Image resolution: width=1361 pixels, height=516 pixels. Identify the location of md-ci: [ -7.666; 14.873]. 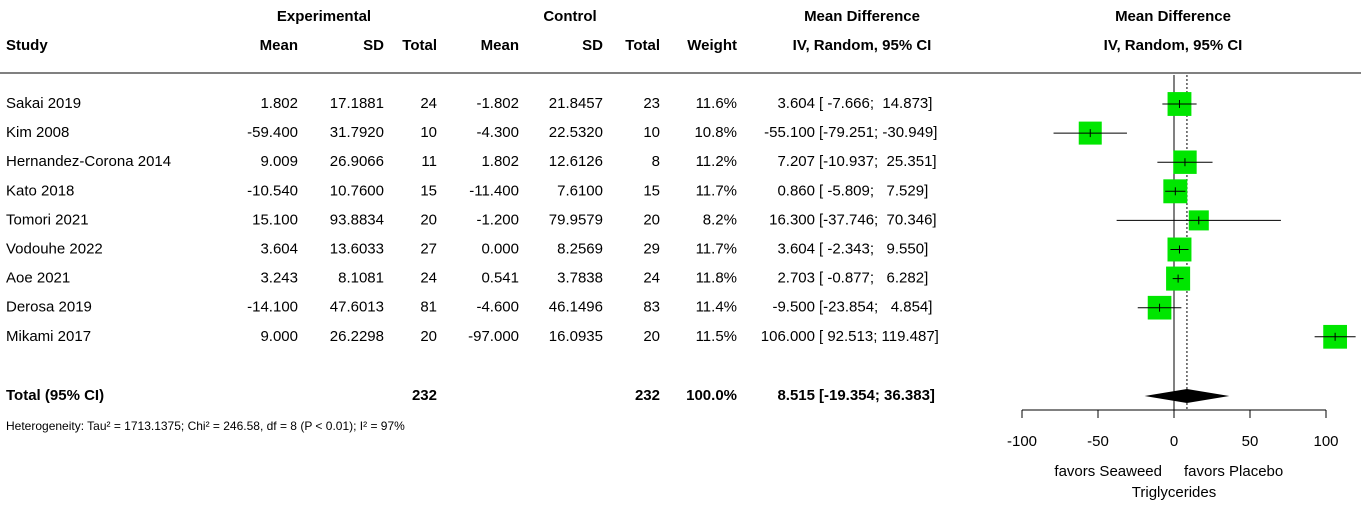
(875, 103).